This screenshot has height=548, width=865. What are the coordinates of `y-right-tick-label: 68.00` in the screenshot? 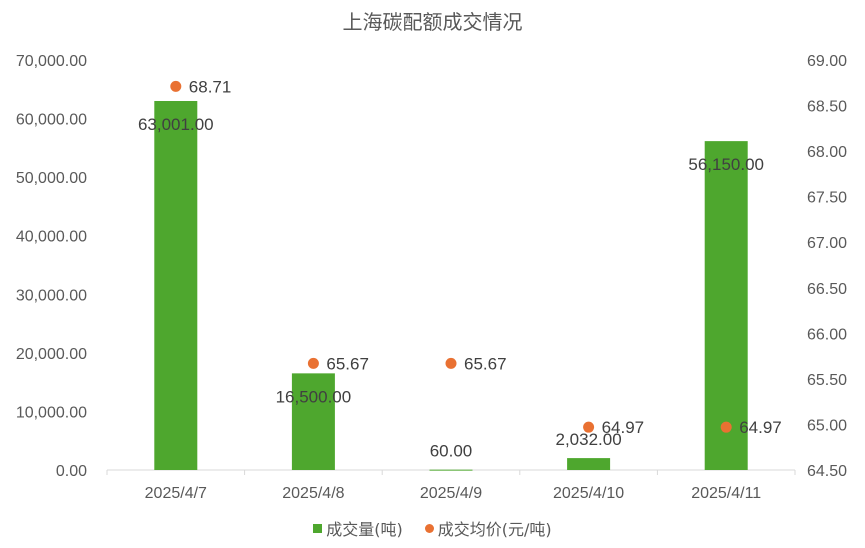 It's located at (827, 152).